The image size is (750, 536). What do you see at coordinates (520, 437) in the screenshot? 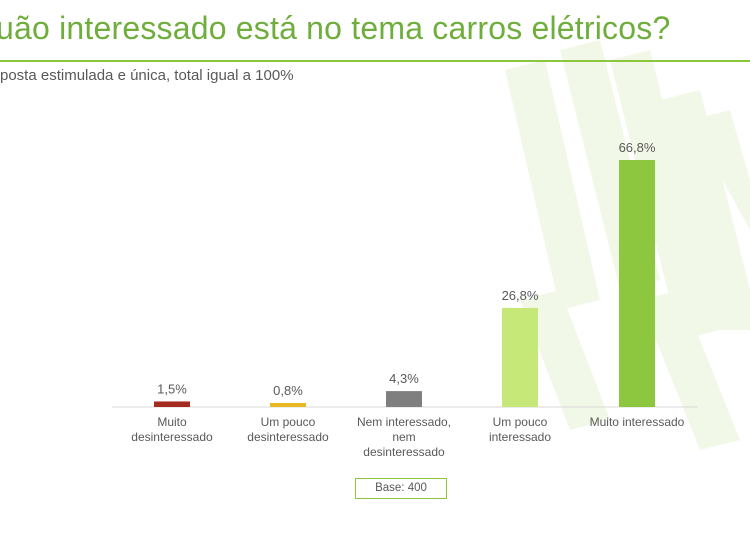
I see `category-label-4-line-2: interessado` at bounding box center [520, 437].